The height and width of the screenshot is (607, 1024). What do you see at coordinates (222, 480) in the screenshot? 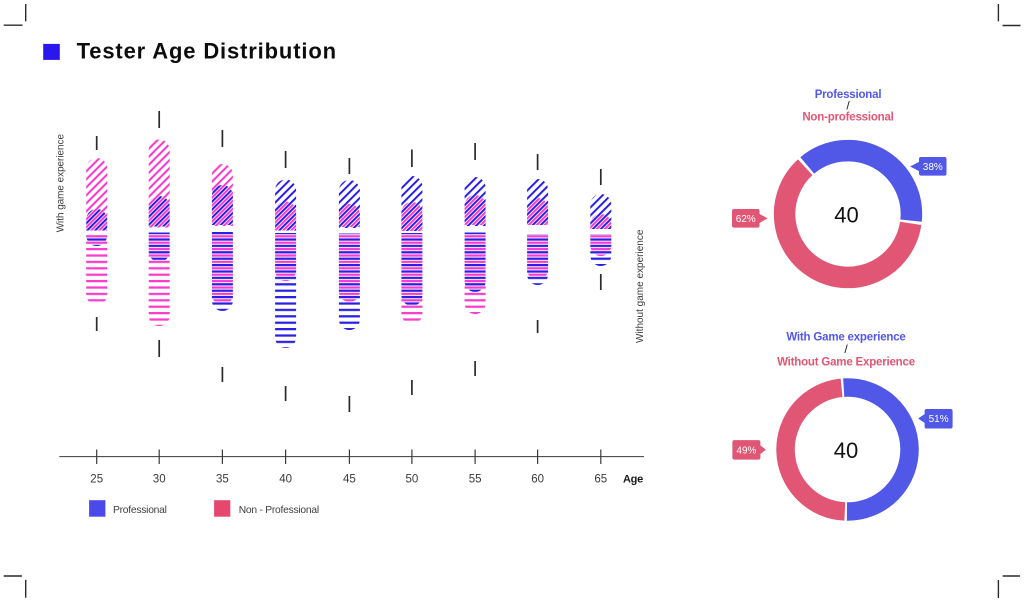
I see `svg-text: 35` at bounding box center [222, 480].